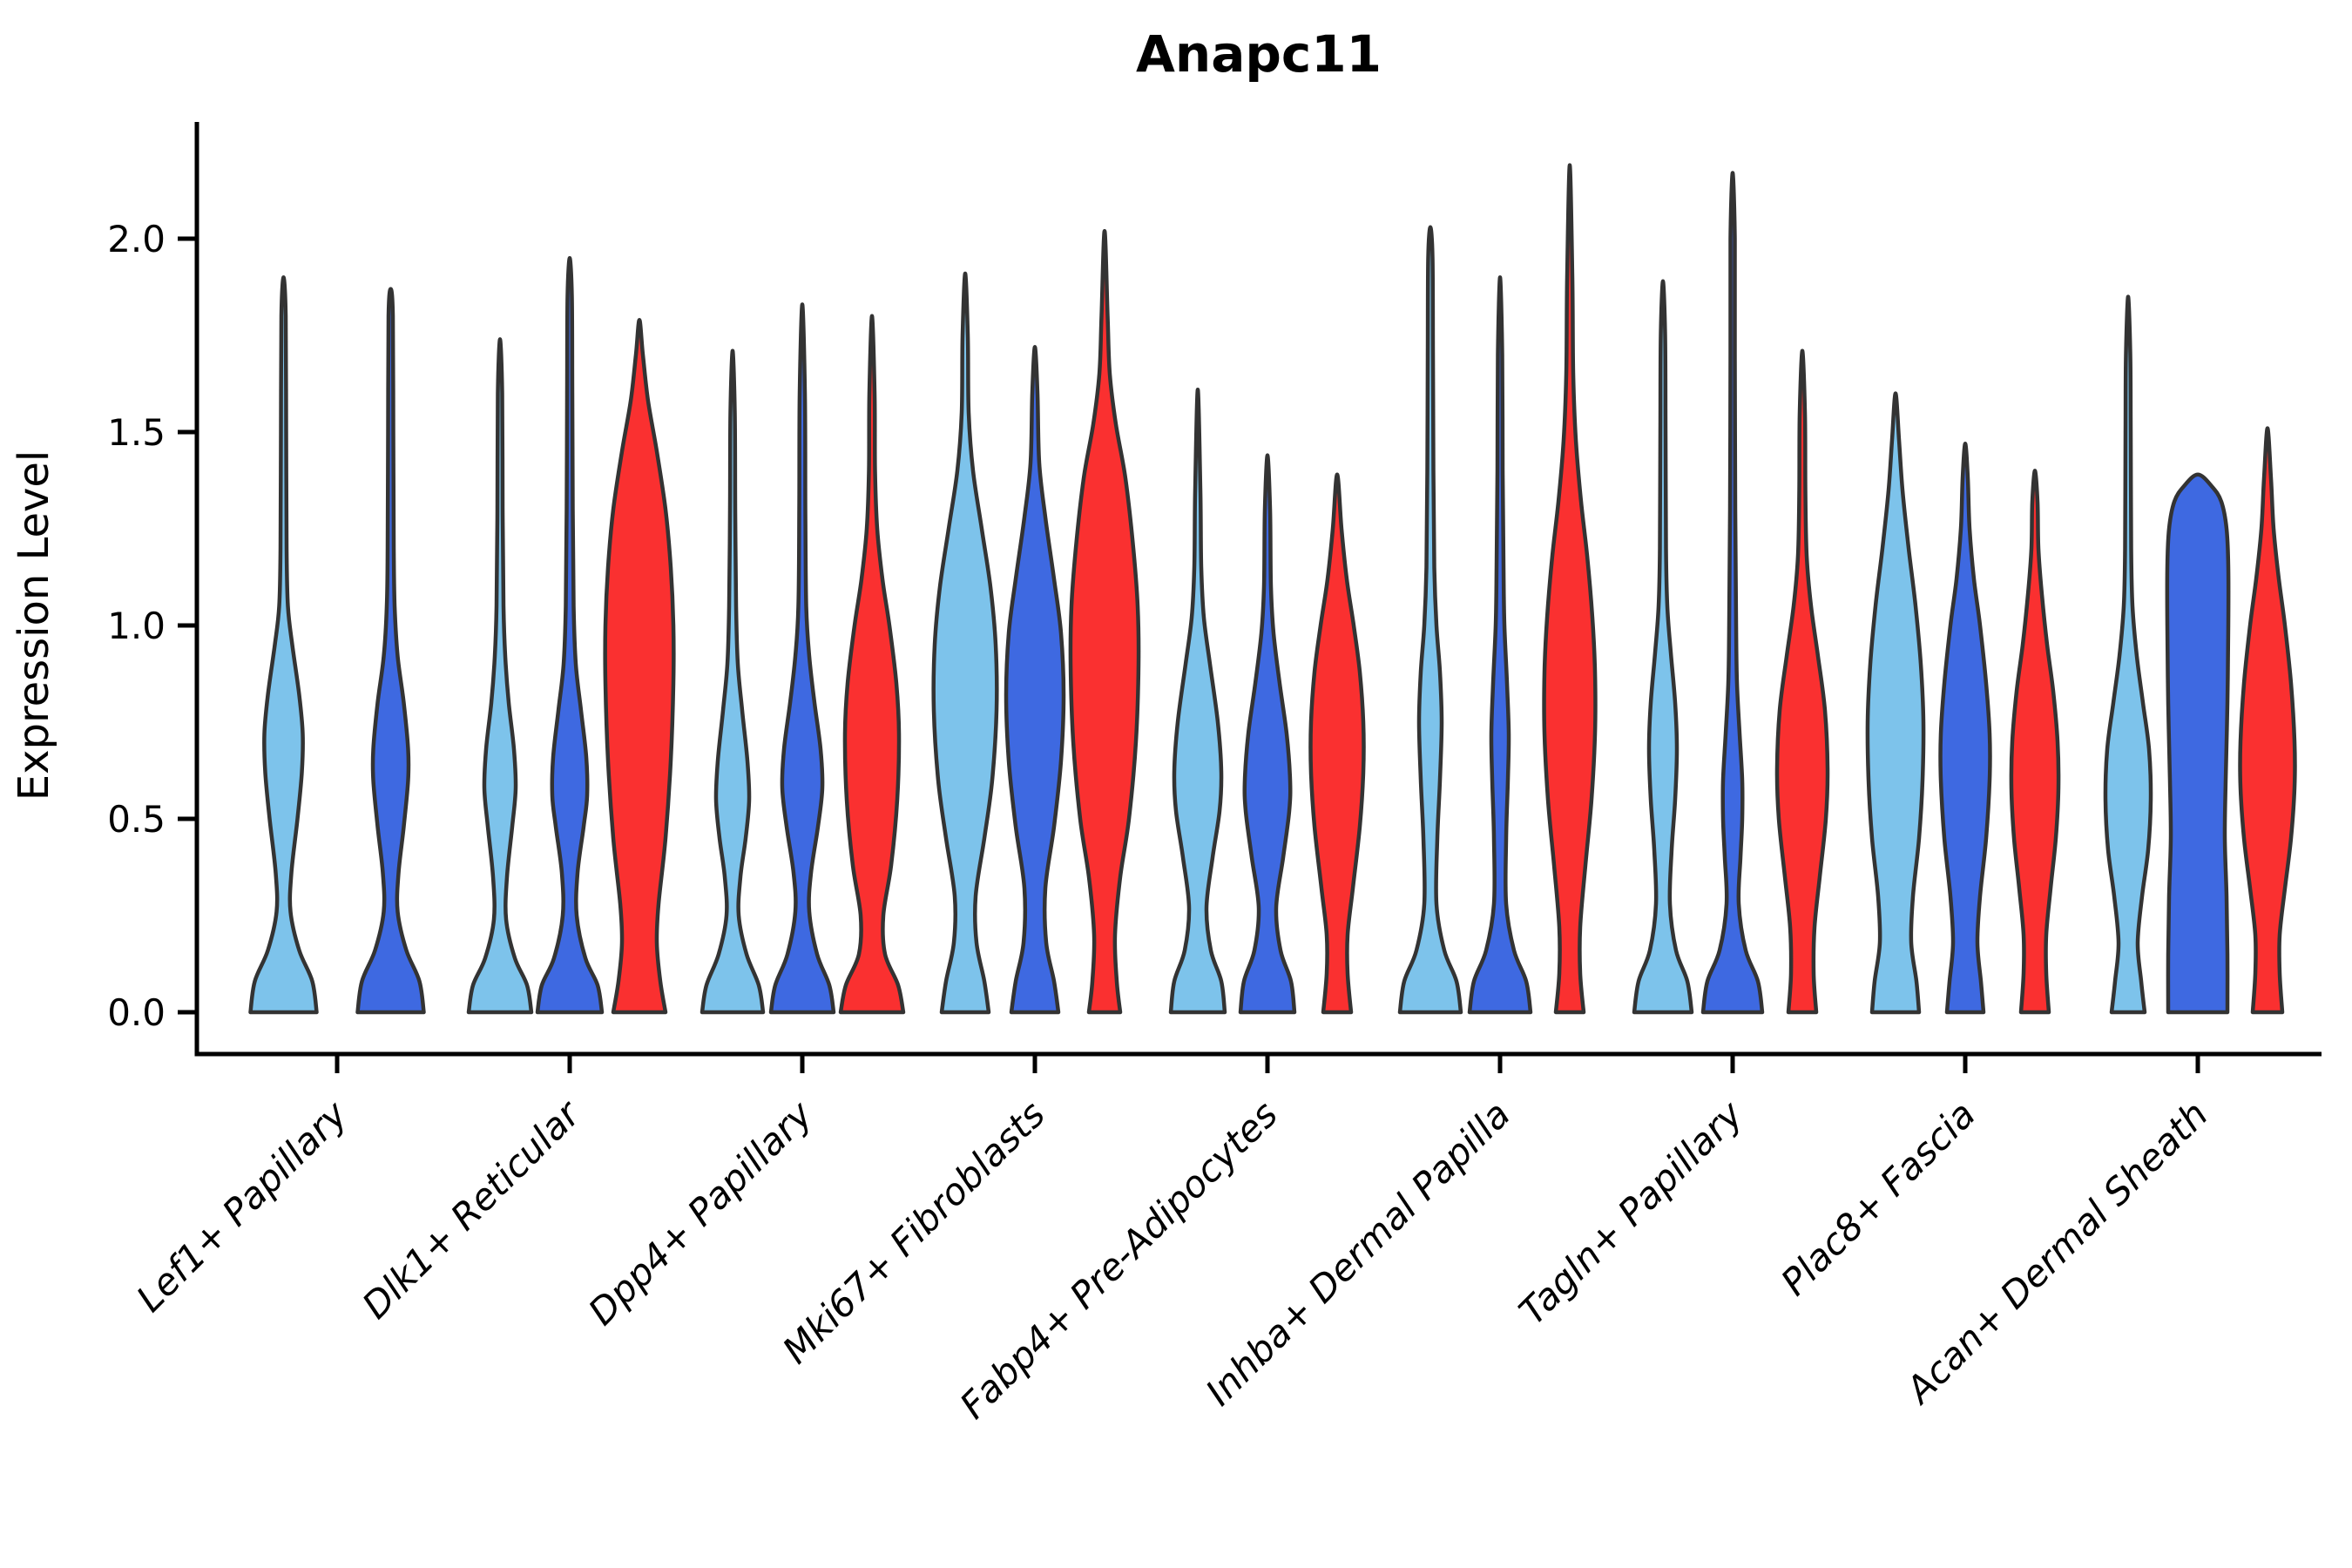 Image resolution: width=2352 pixels, height=1568 pixels. Describe the element at coordinates (639, 666) in the screenshot. I see `violin-dlk1-reticular-red` at that location.